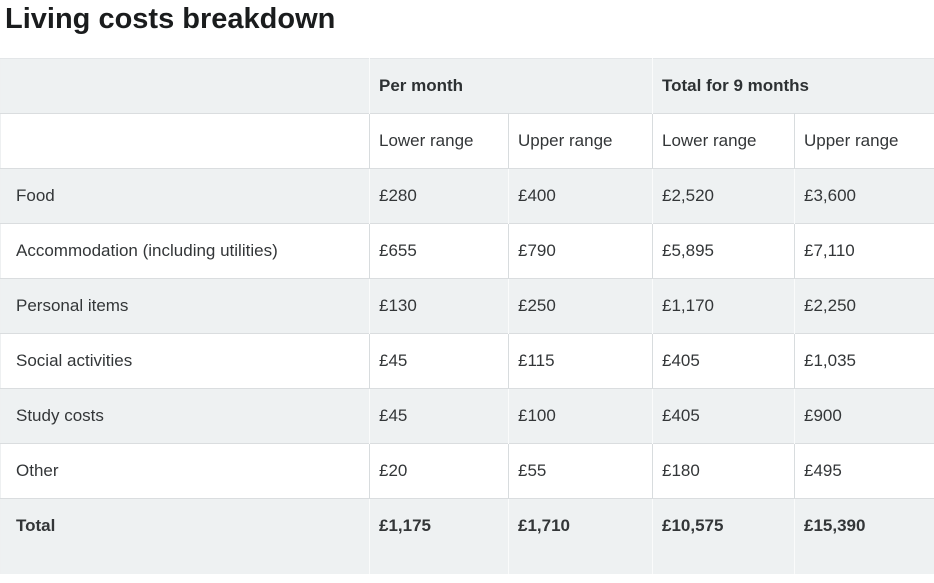 The height and width of the screenshot is (583, 934). Describe the element at coordinates (863, 141) in the screenshot. I see `subheader-total-upper: Upper range` at that location.